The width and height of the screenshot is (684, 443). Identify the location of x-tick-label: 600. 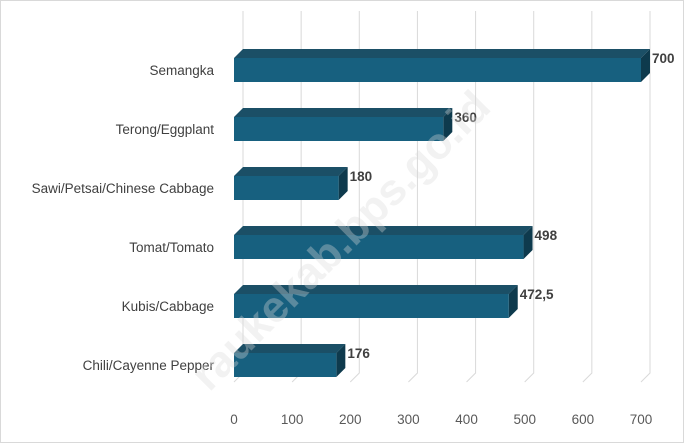
(583, 419).